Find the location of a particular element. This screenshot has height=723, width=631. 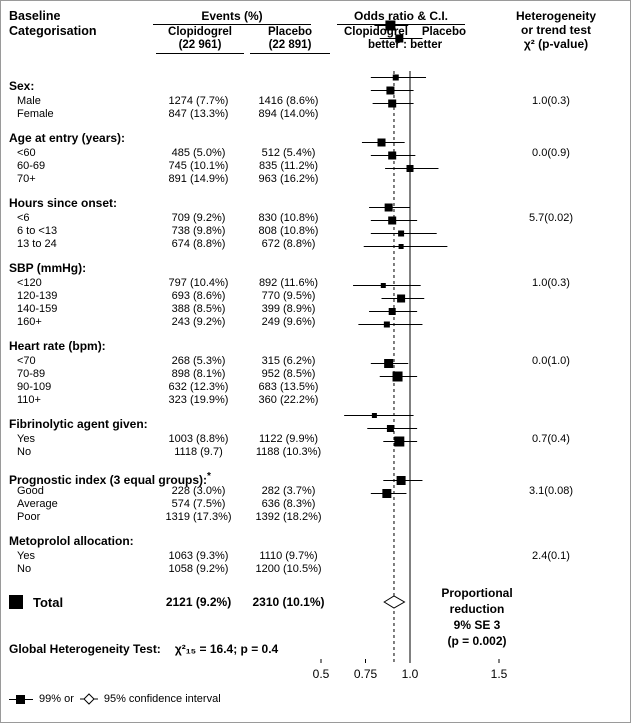

data-row: 90-109 632 (12.3%) 683 (13.5%) is located at coordinates (315, 387).